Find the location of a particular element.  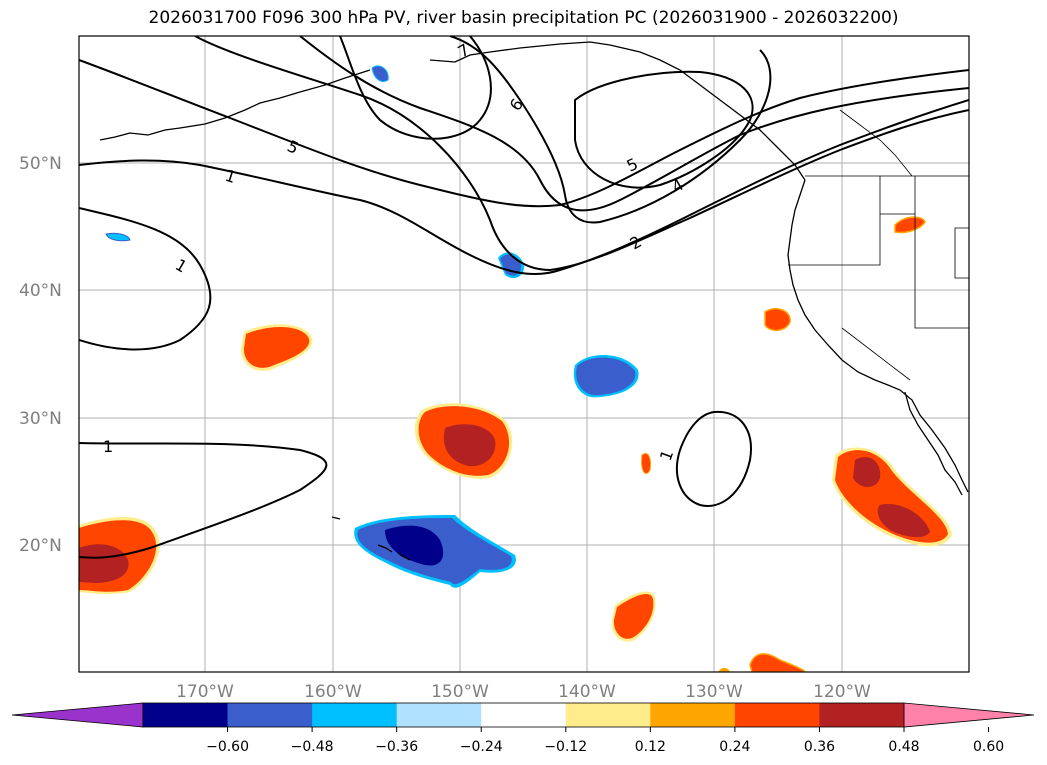

colorbar-tick-label: 0.60 is located at coordinates (988, 747).